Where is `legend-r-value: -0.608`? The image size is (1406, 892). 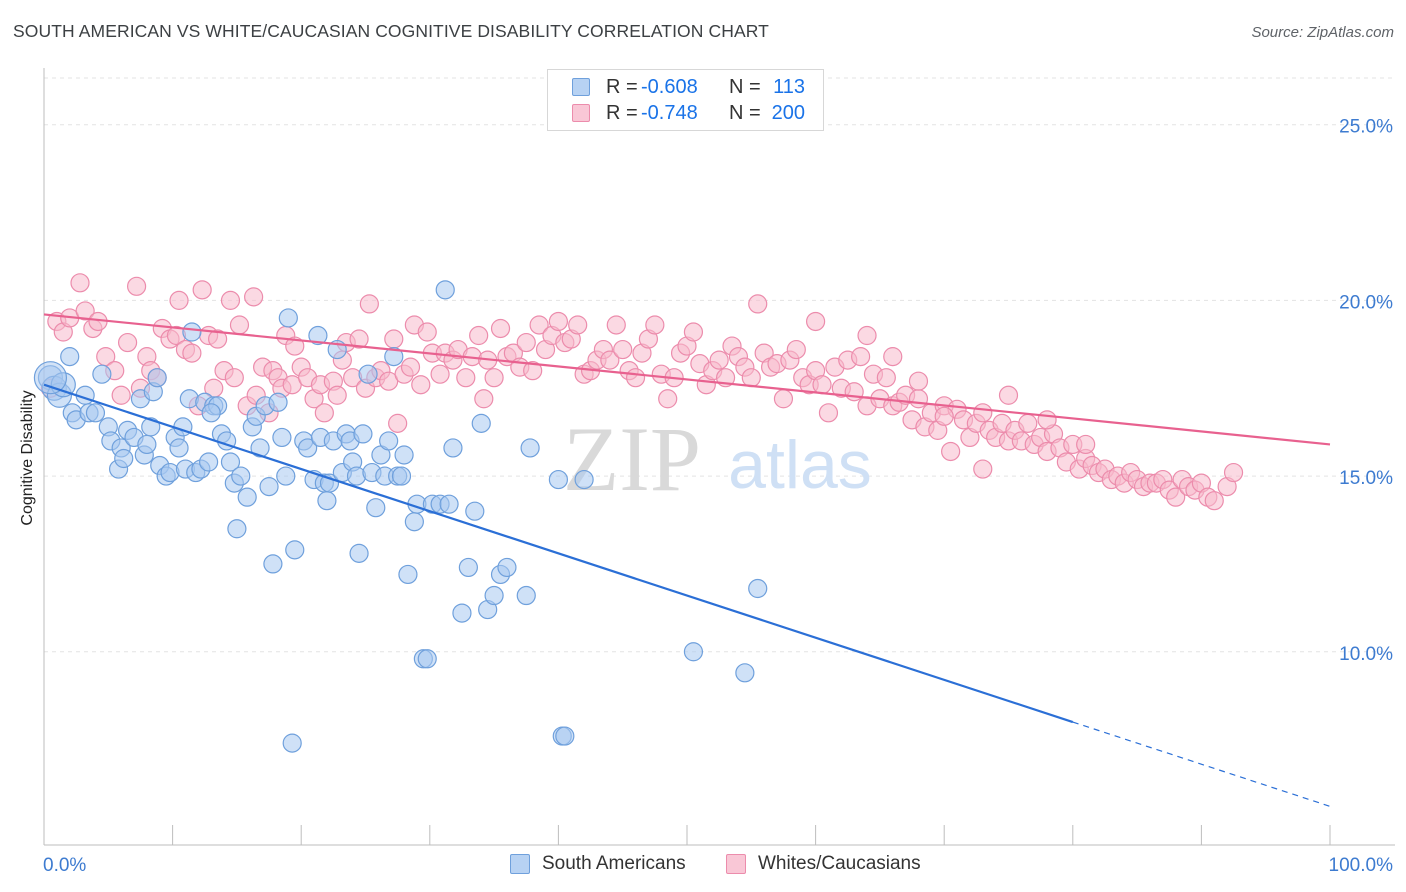
legend-r-value: -0.608 is located at coordinates (669, 86).